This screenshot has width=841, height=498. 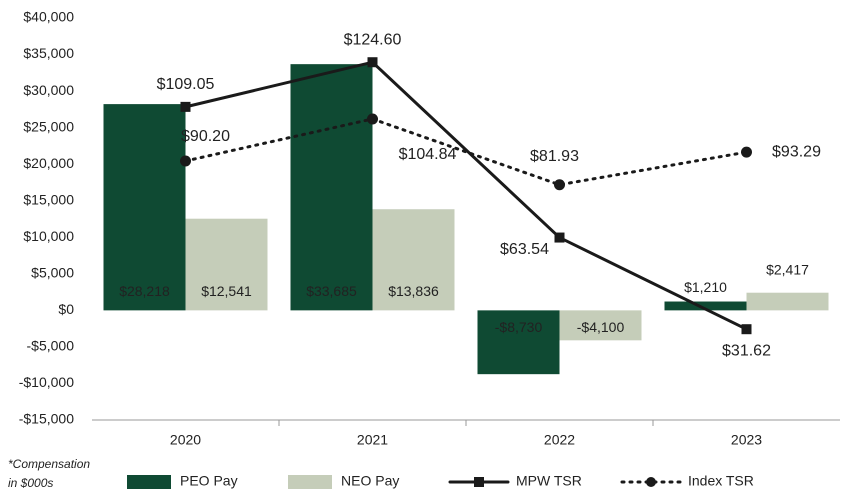 What do you see at coordinates (746, 350) in the screenshot?
I see `data-label: $31.62` at bounding box center [746, 350].